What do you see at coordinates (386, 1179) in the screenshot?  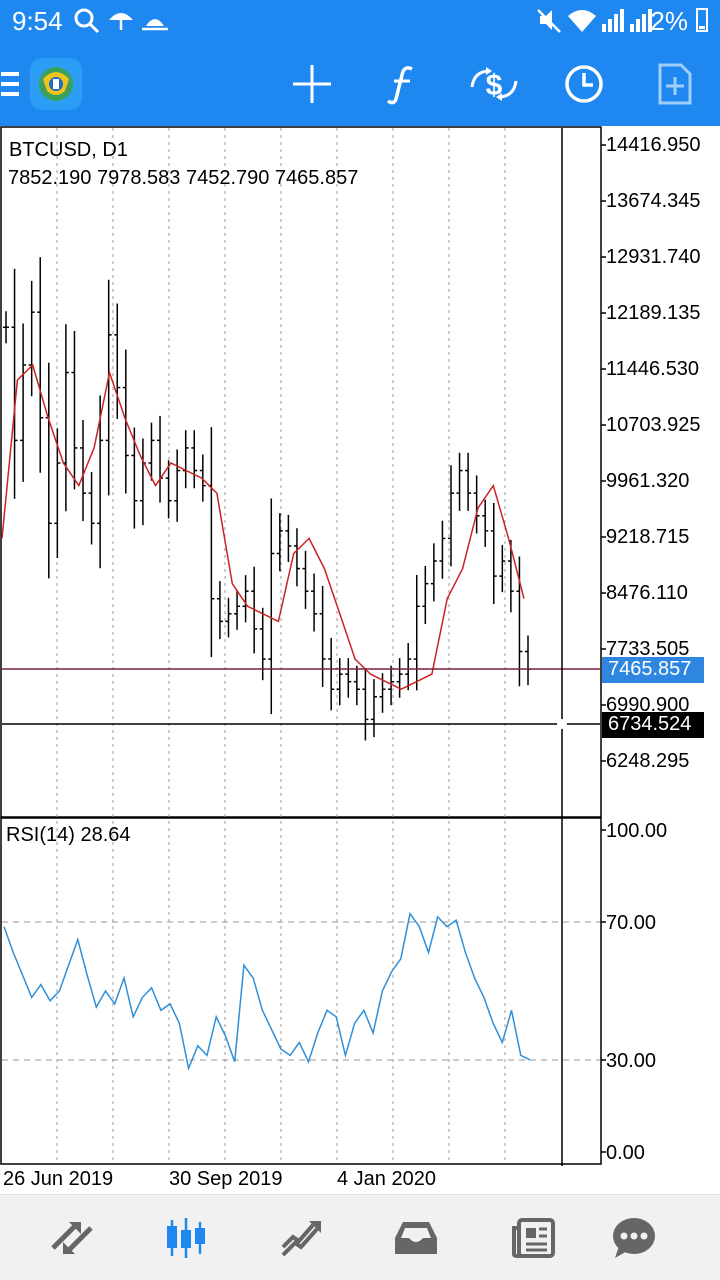 I see `date-label-3: 4 Jan 2020` at bounding box center [386, 1179].